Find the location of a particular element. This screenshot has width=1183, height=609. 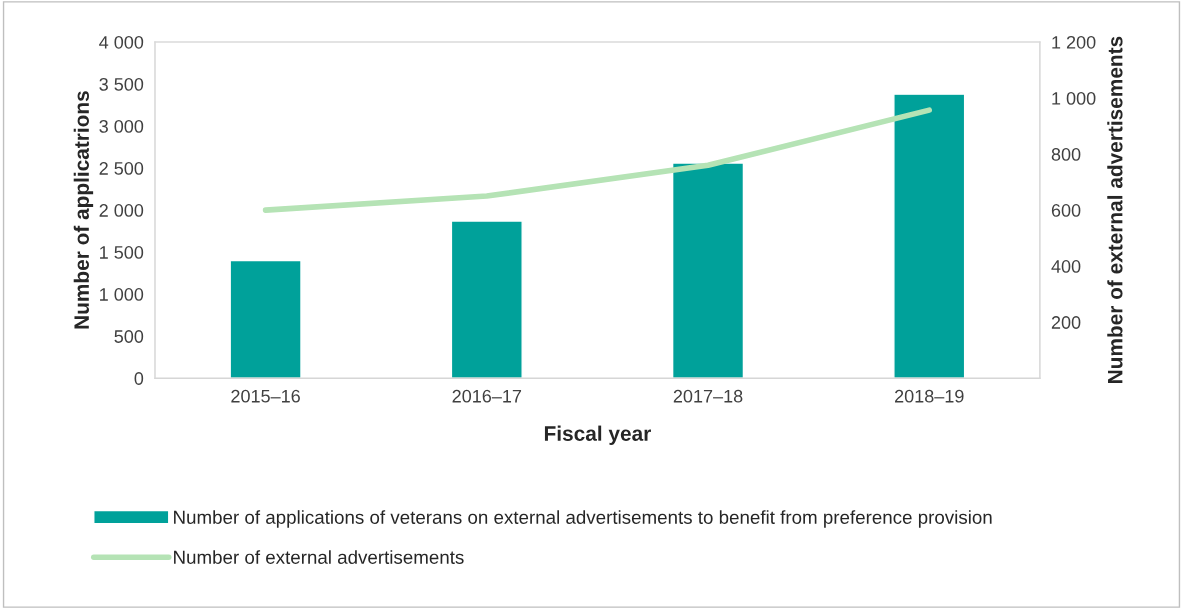

y-tick-label: 500 is located at coordinates (129, 336).